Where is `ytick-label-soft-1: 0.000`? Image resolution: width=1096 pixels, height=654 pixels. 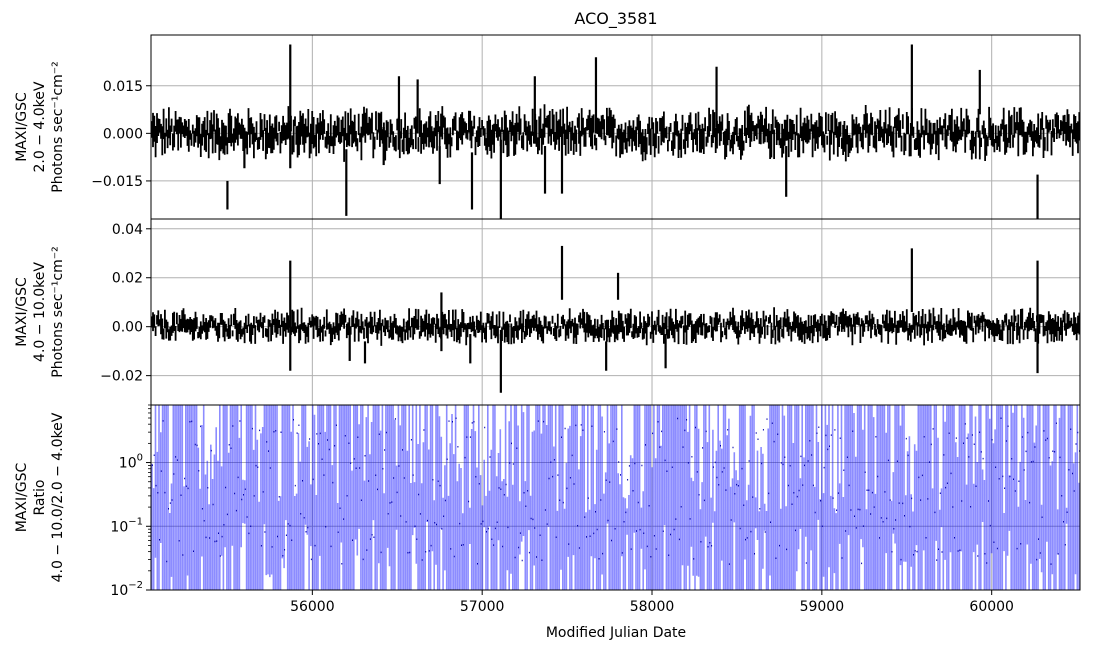
ytick-label-soft-1: 0.000 is located at coordinates (123, 134).